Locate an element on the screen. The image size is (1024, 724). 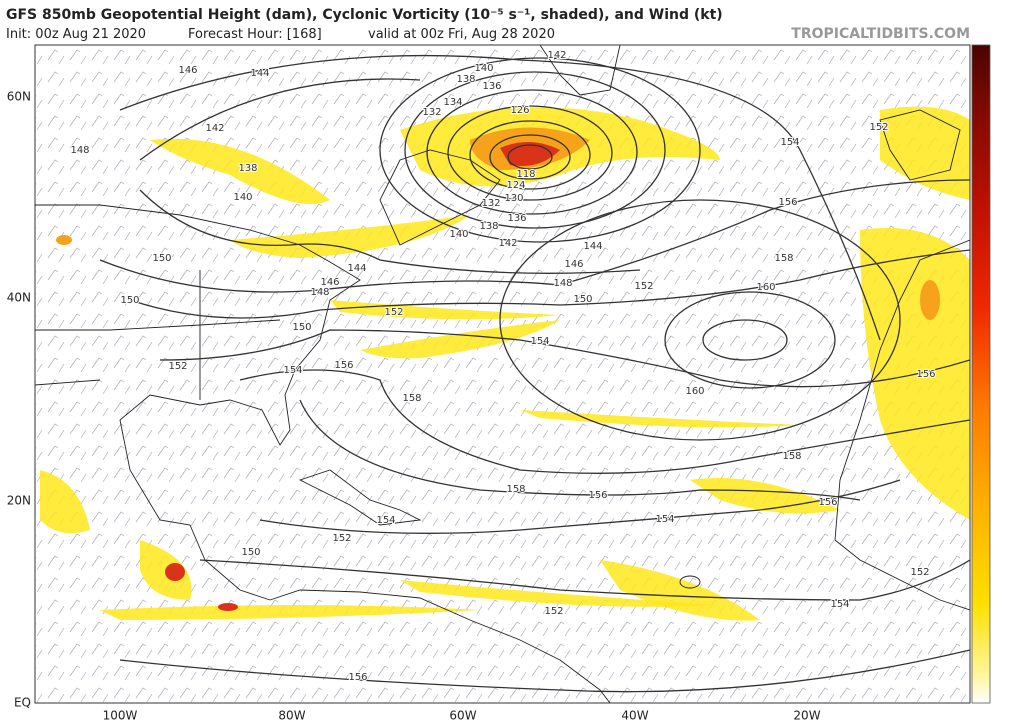
lon-label: 40W is located at coordinates (634, 716).